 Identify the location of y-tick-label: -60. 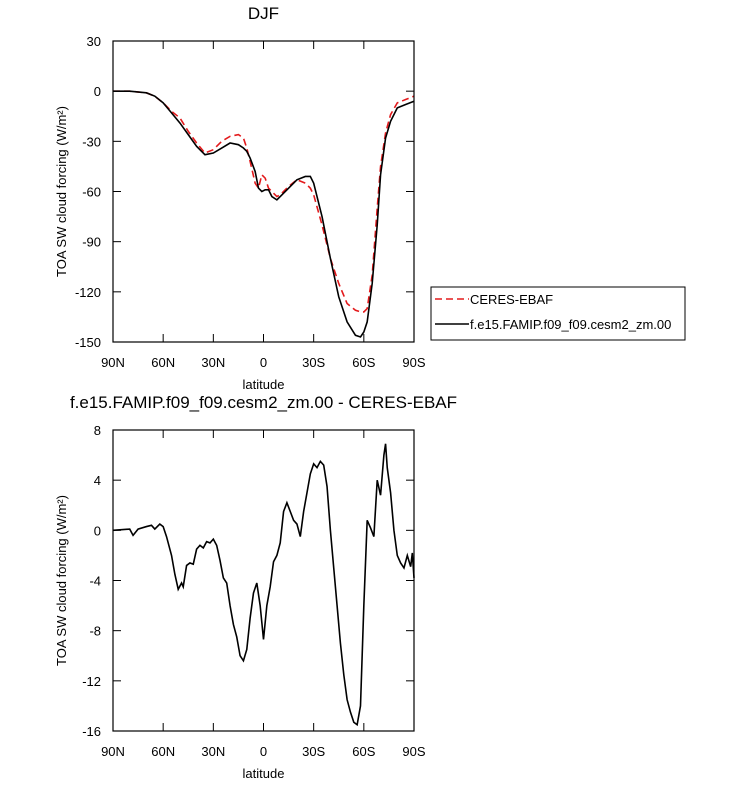
(91, 192).